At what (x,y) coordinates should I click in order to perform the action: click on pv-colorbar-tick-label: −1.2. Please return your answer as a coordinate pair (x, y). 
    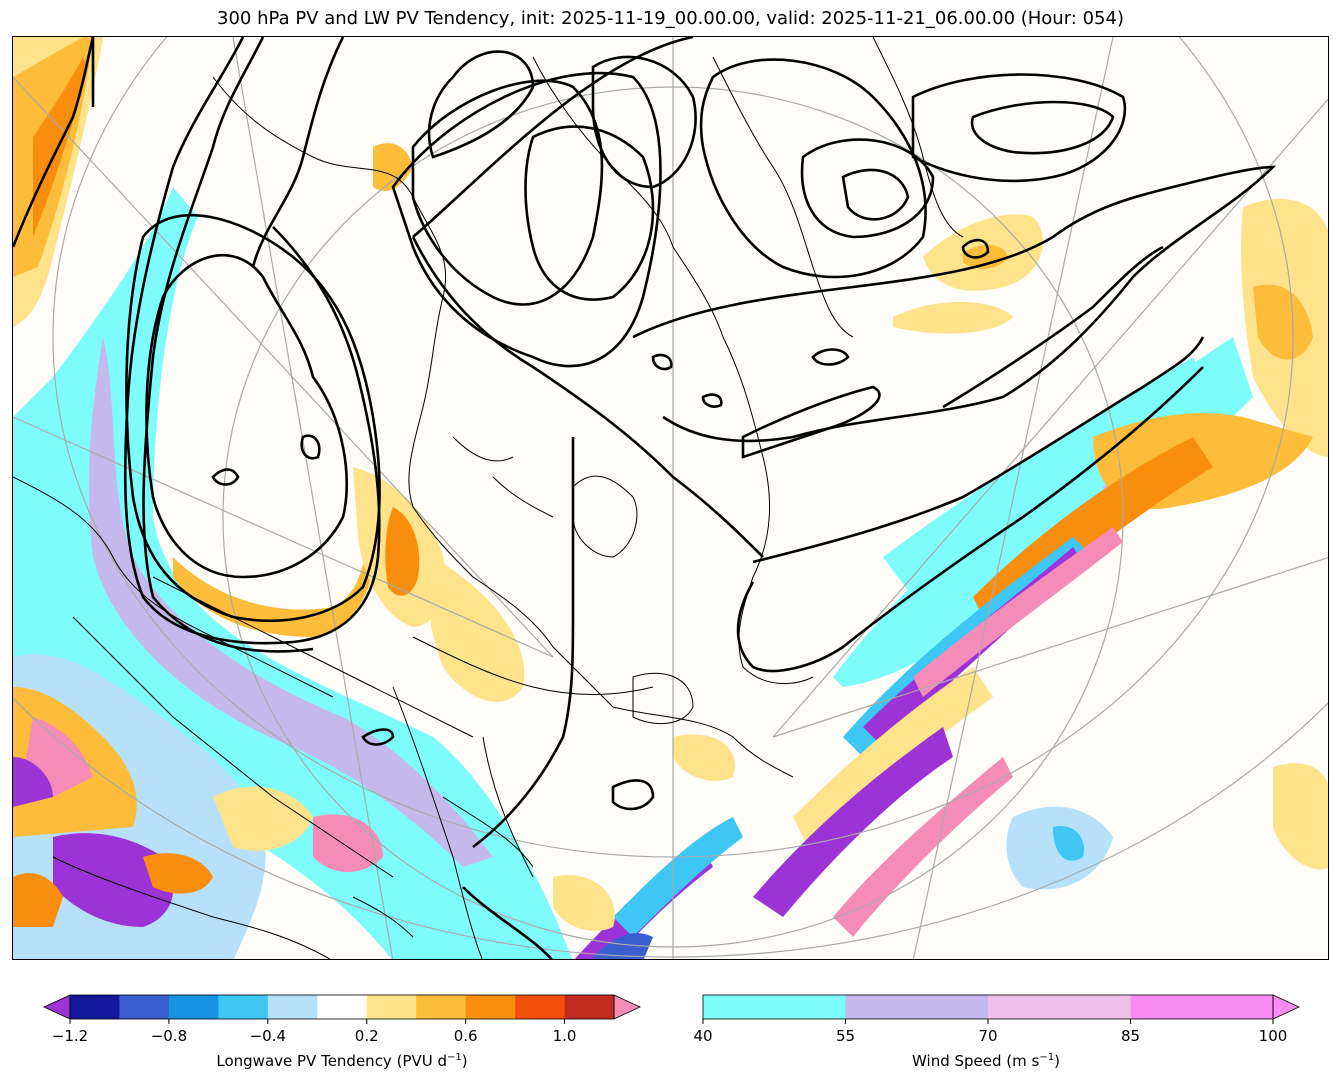
    Looking at the image, I should click on (70, 1036).